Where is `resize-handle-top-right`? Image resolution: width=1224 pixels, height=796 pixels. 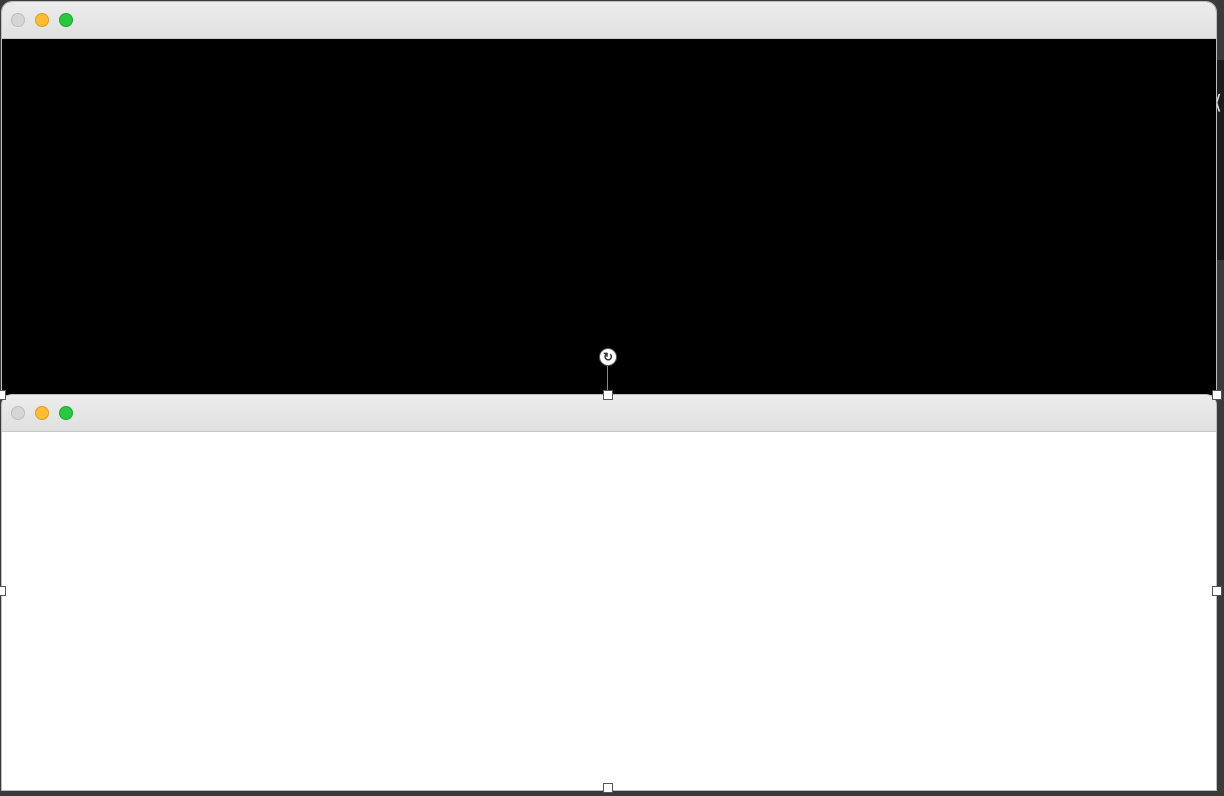
resize-handle-top-right is located at coordinates (1217, 395).